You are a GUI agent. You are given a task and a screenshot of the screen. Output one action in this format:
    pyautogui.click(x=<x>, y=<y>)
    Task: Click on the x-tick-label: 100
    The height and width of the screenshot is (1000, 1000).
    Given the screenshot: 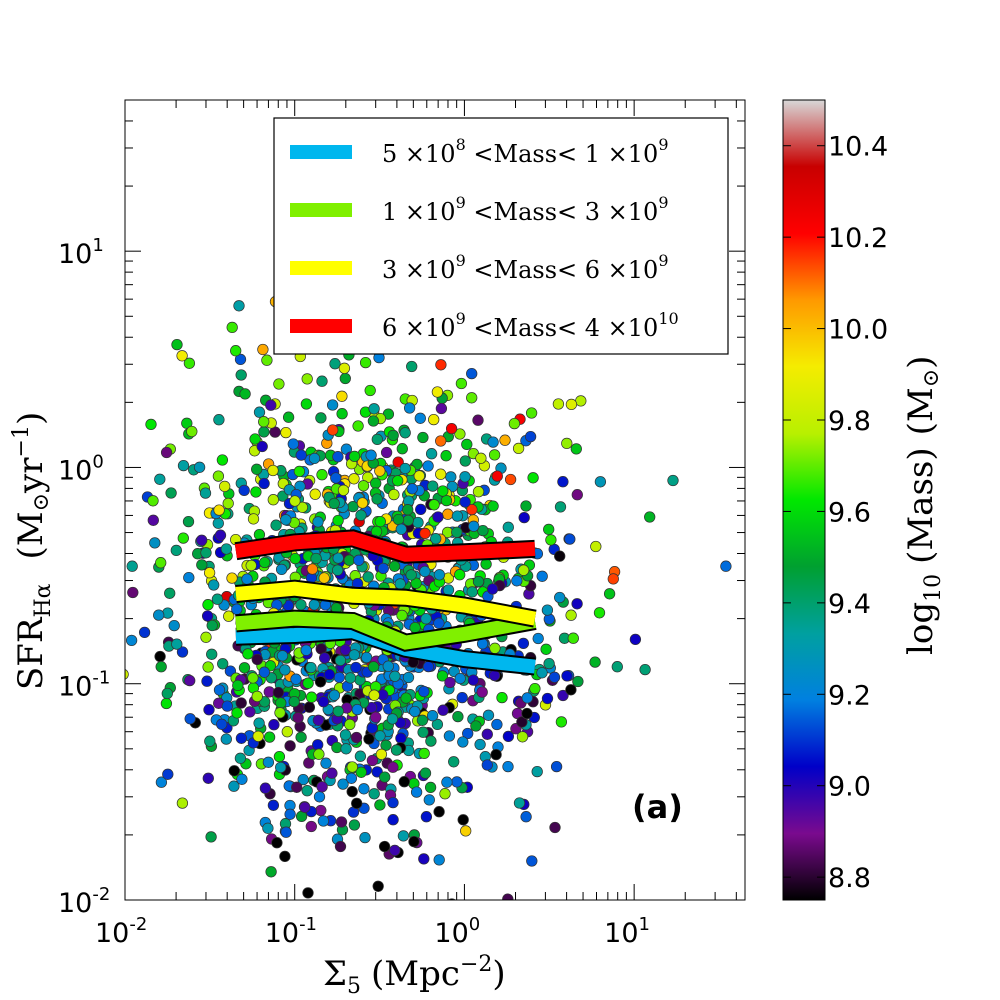 What is the action you would take?
    pyautogui.click(x=457, y=931)
    